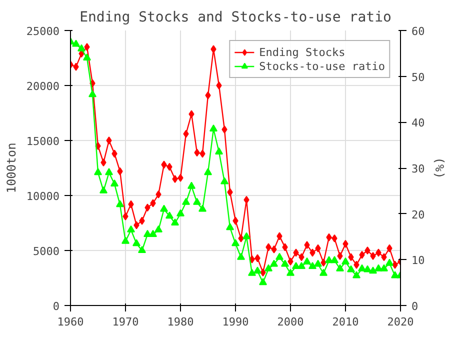 Image resolution: width=450 pixels, height=350 pixels. Describe the element at coordinates (235, 322) in the screenshot. I see `x-tick-label: 1990` at that location.